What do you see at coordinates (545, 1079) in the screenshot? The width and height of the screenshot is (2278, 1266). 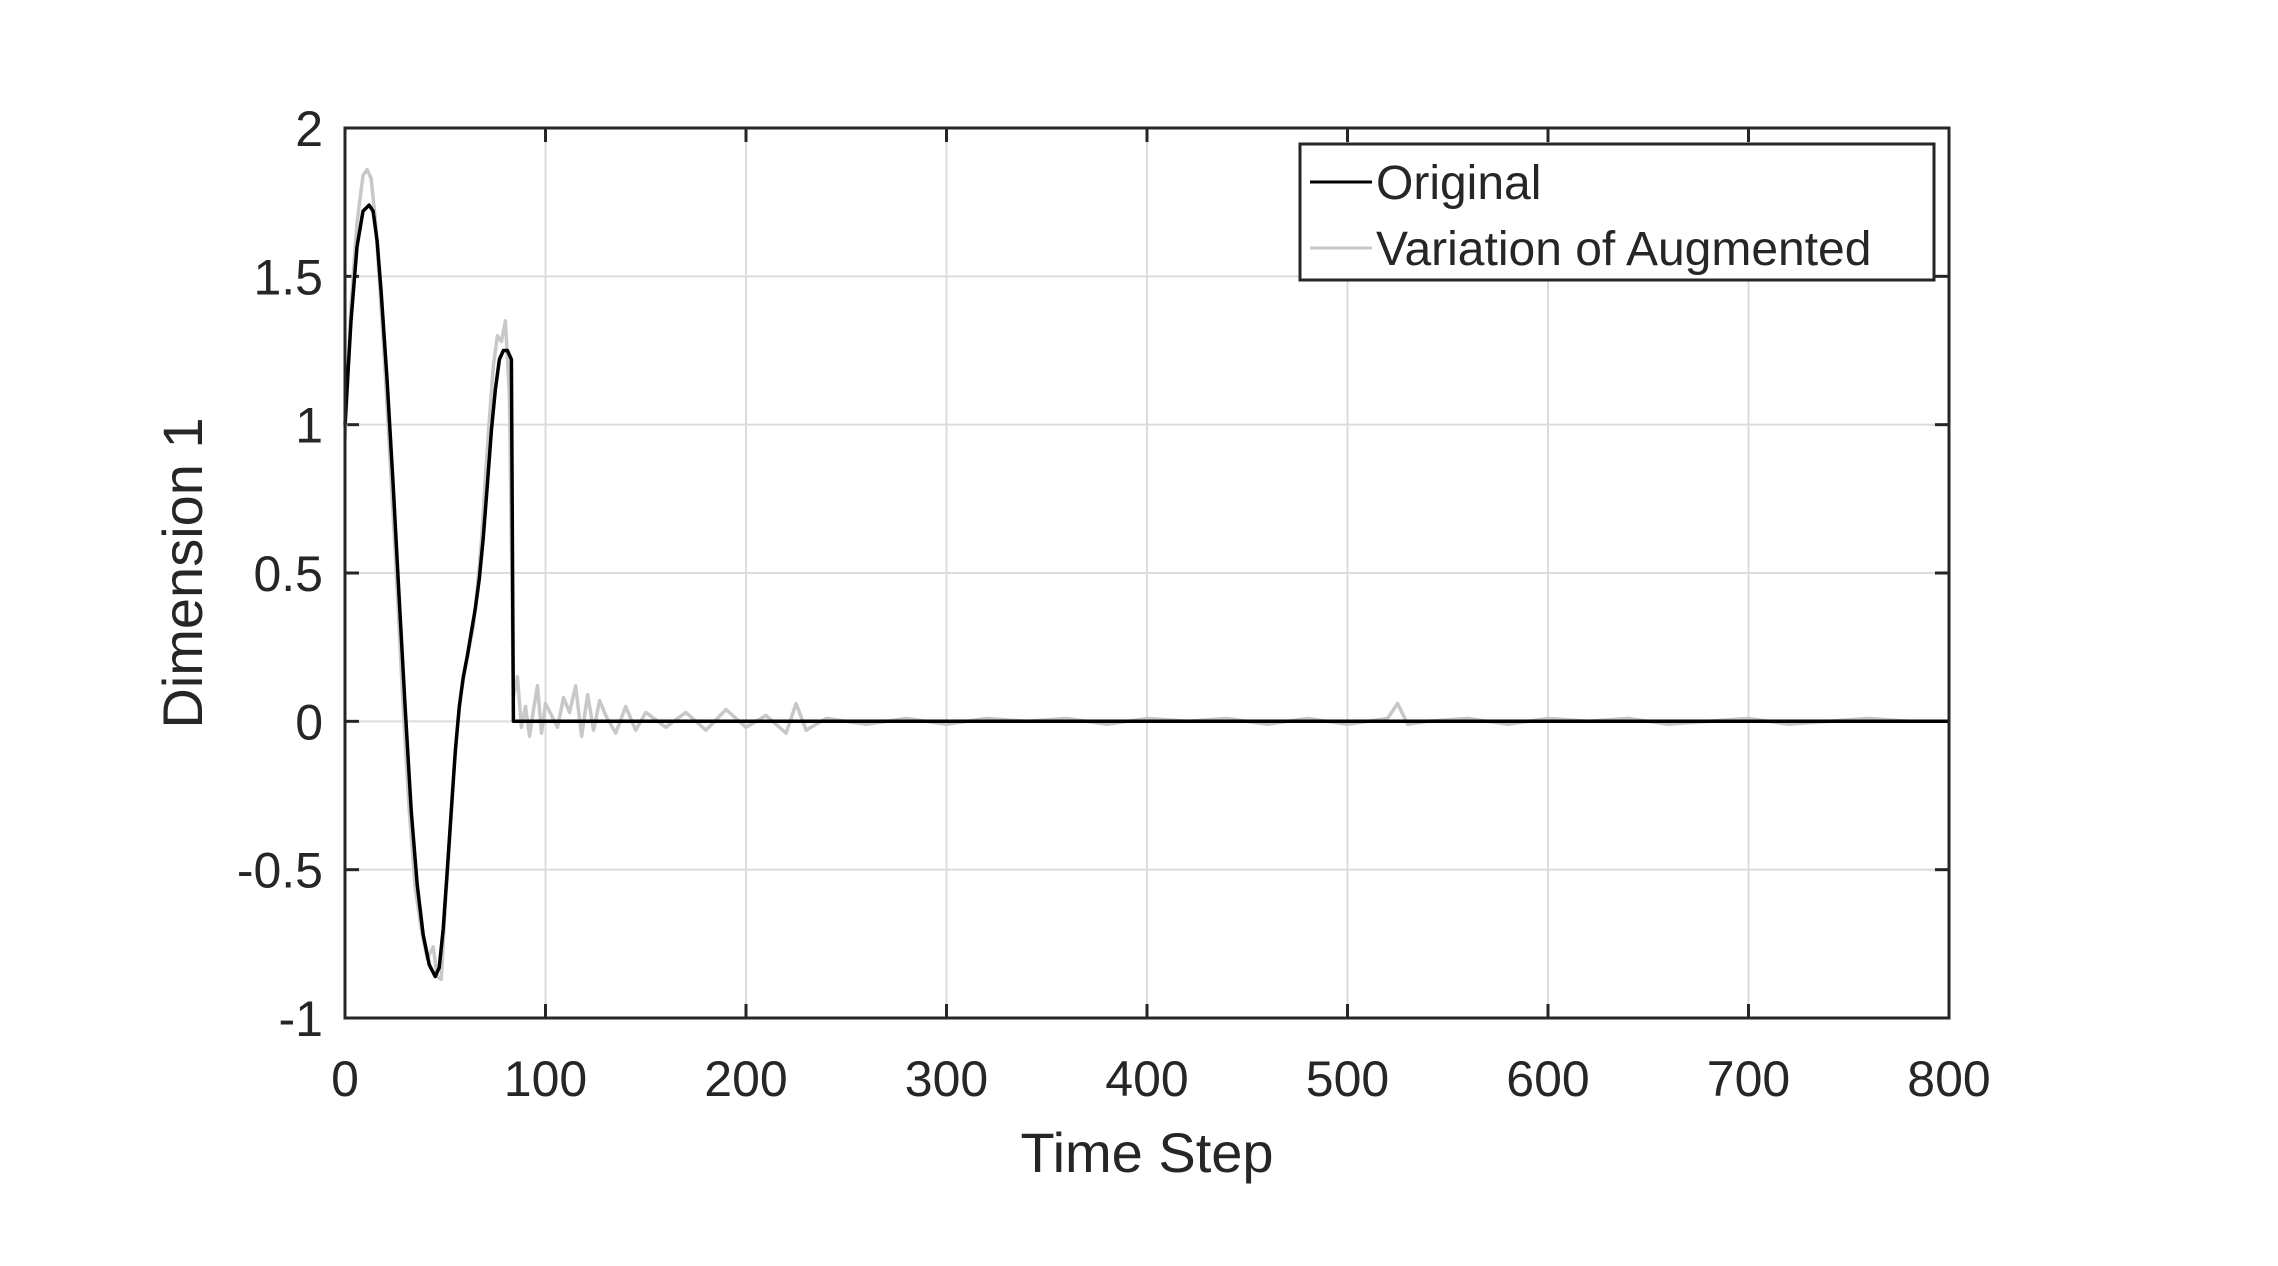 I see `x-tick-label: 100` at bounding box center [545, 1079].